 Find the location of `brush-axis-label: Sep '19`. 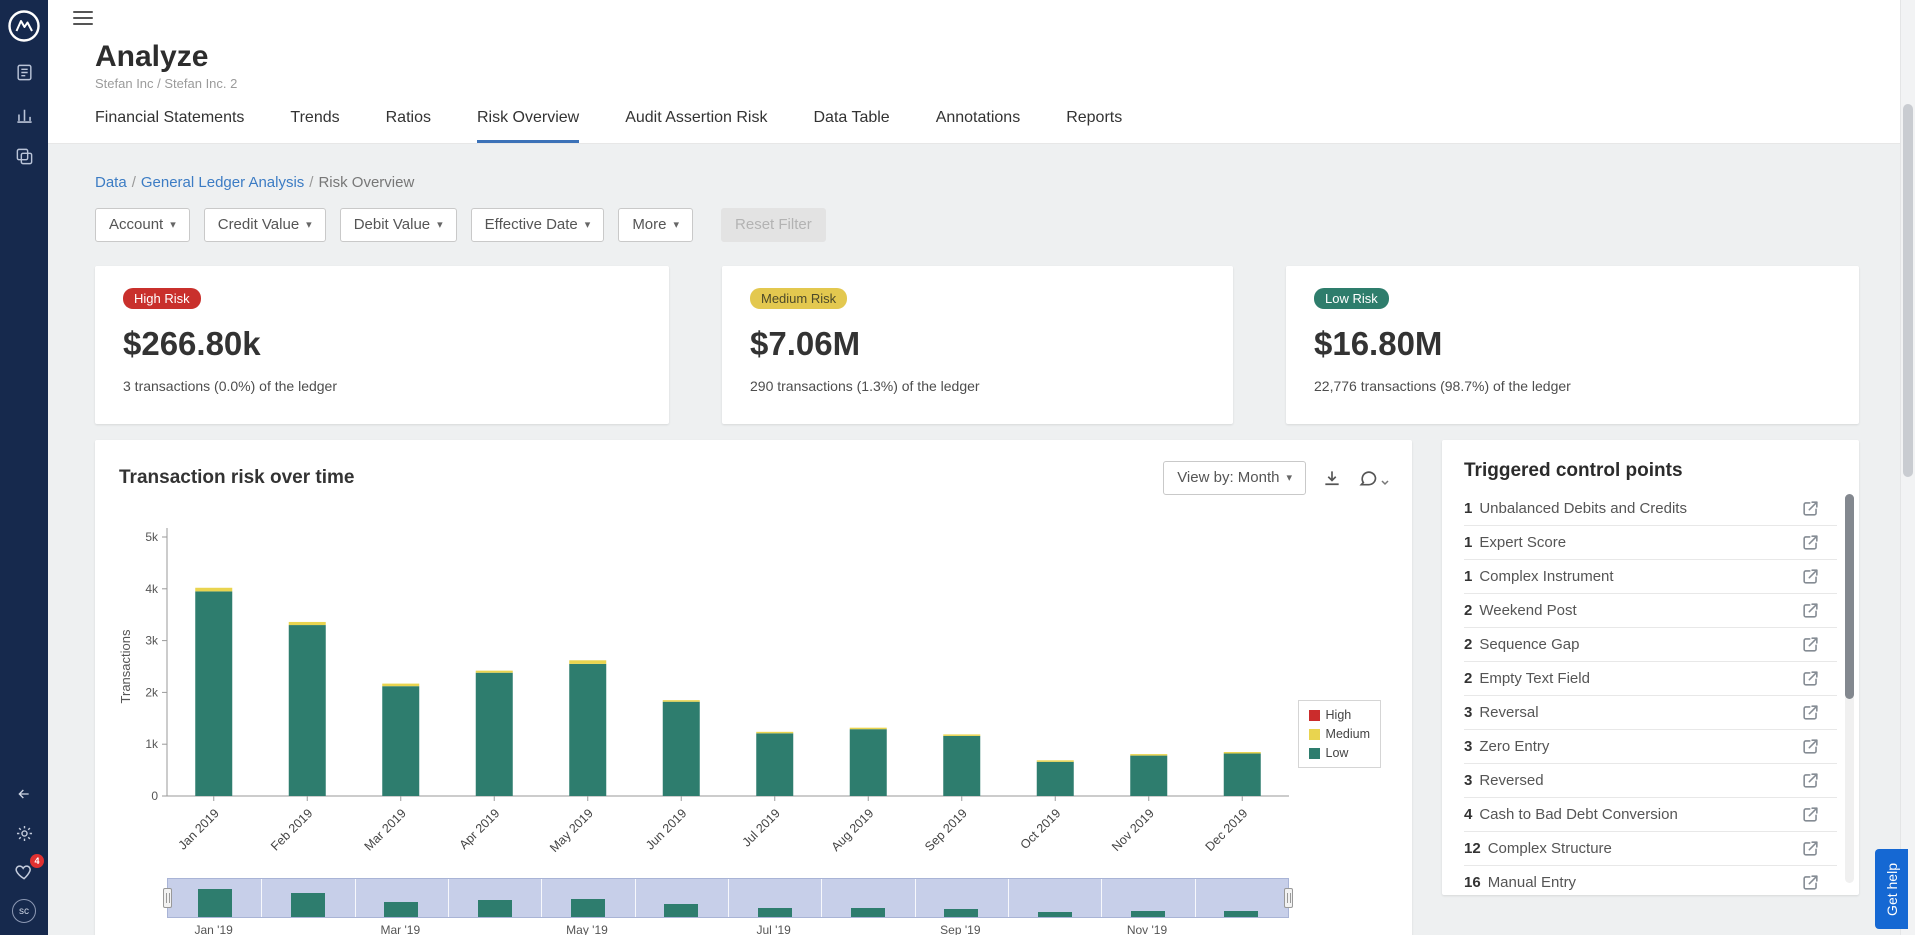

brush-axis-label: Sep '19 is located at coordinates (960, 929).